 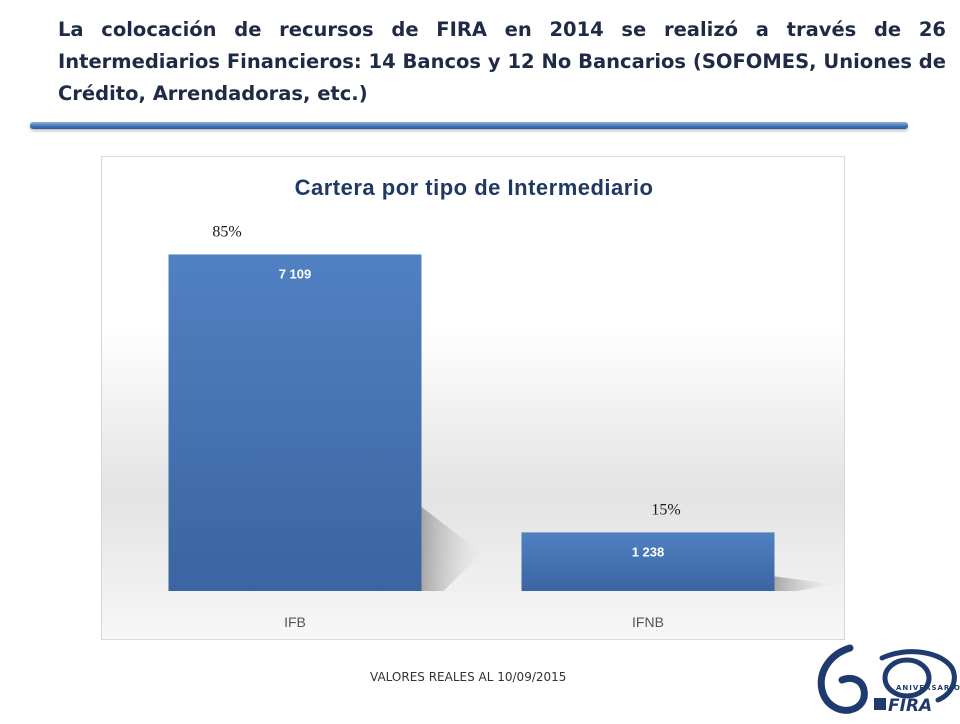 What do you see at coordinates (665, 509) in the screenshot?
I see `percent-label-ifnb: 15%` at bounding box center [665, 509].